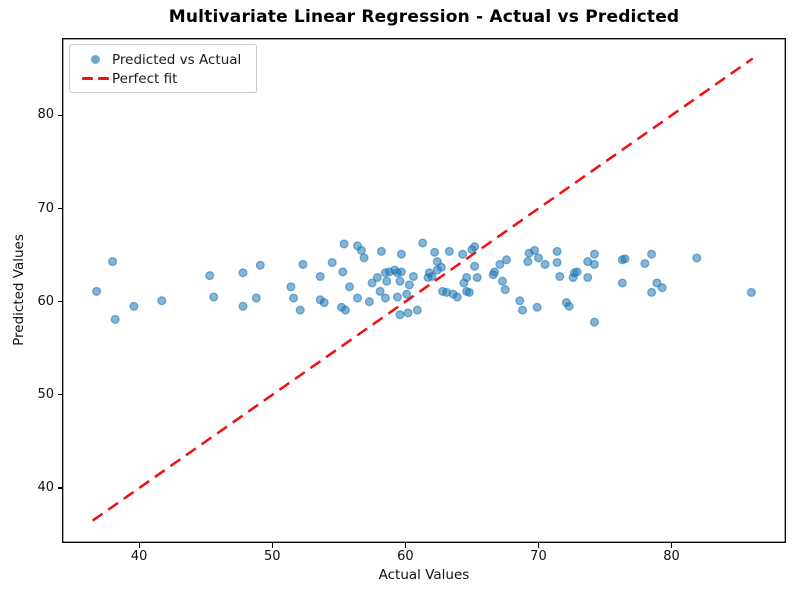 The height and width of the screenshot is (600, 800). What do you see at coordinates (145, 78) in the screenshot?
I see `legend-label-line: Perfect fit` at bounding box center [145, 78].